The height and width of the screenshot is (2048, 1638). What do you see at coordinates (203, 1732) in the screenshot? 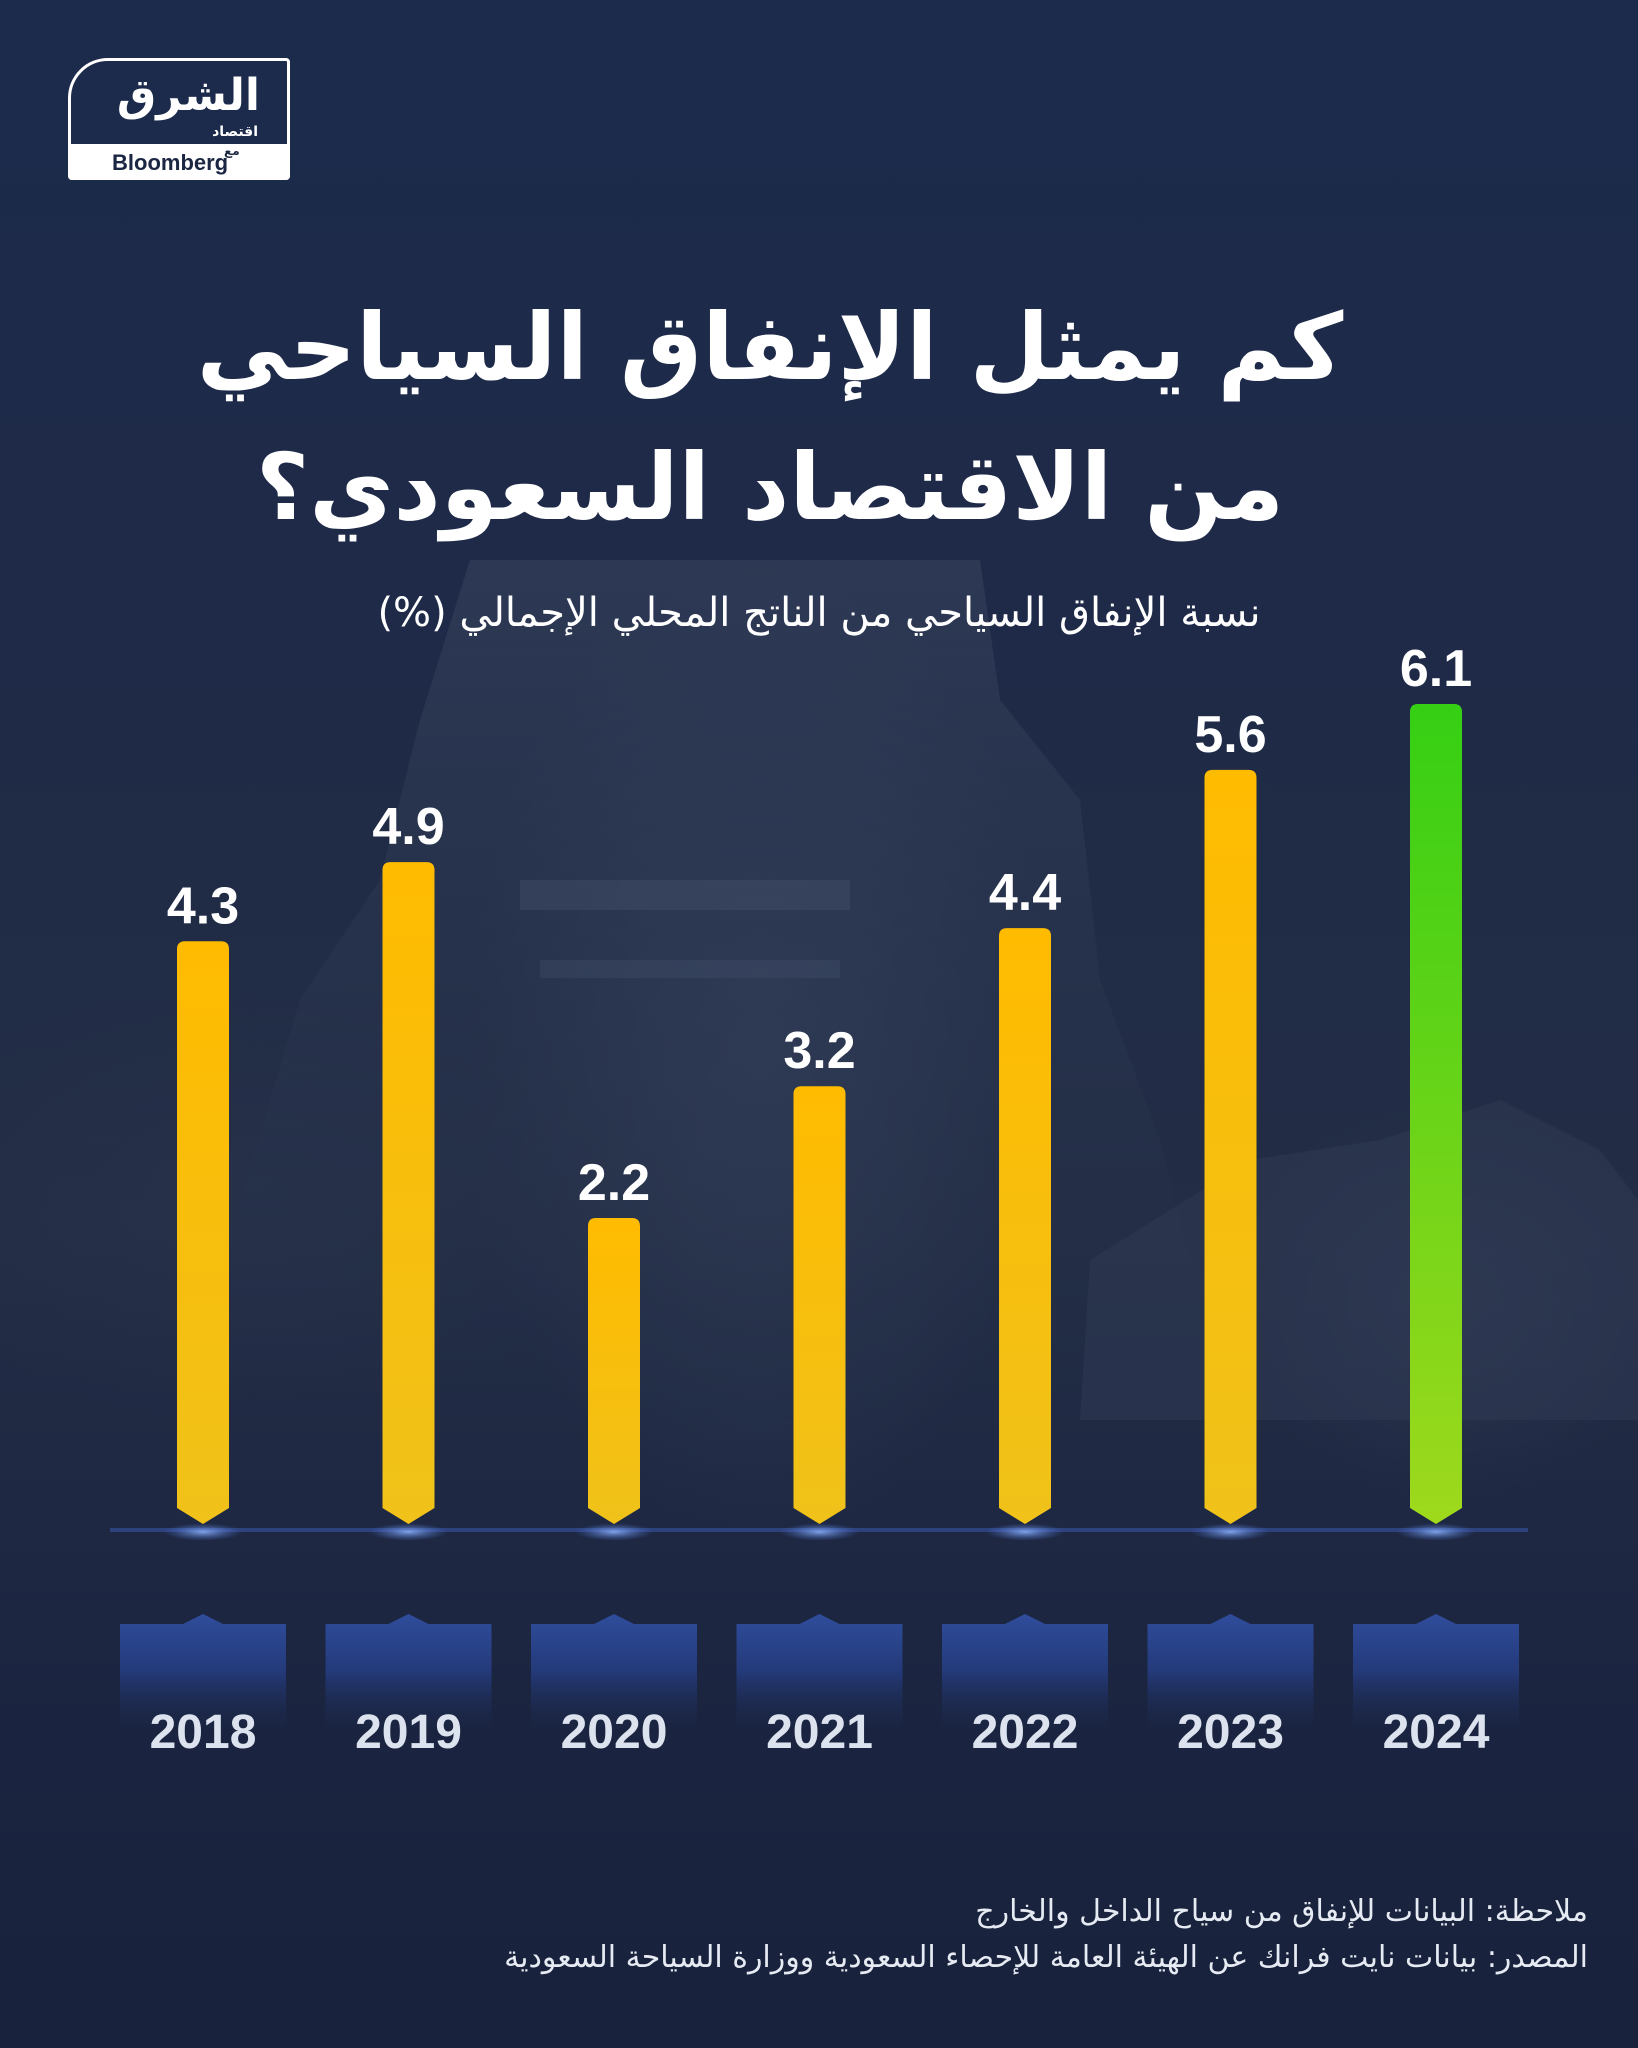
I see `x-tick-label: 2018` at bounding box center [203, 1732].